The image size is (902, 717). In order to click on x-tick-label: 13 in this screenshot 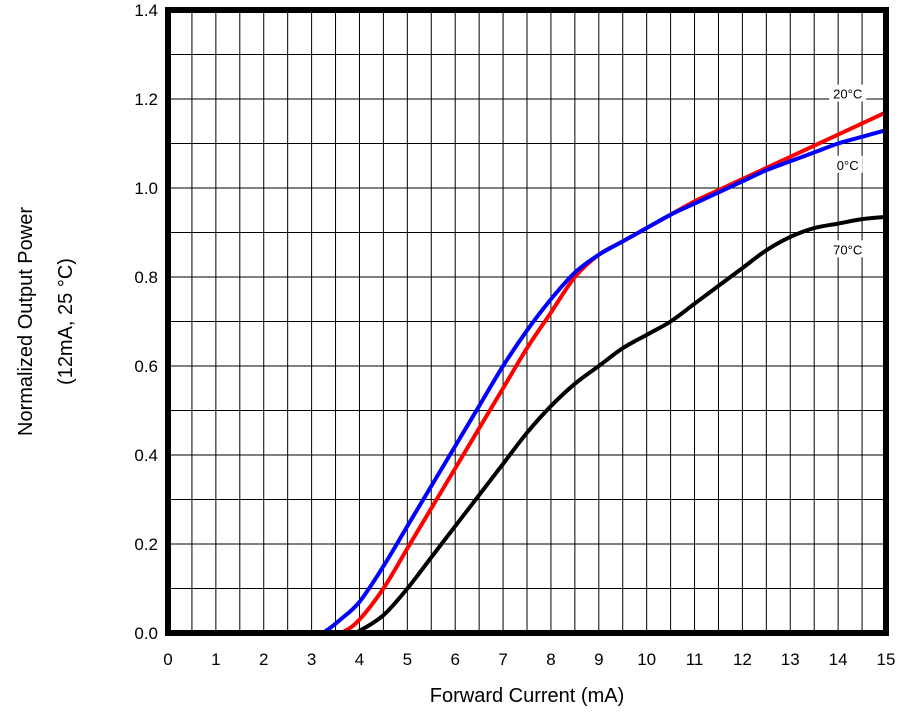, I will do `click(790, 659)`.